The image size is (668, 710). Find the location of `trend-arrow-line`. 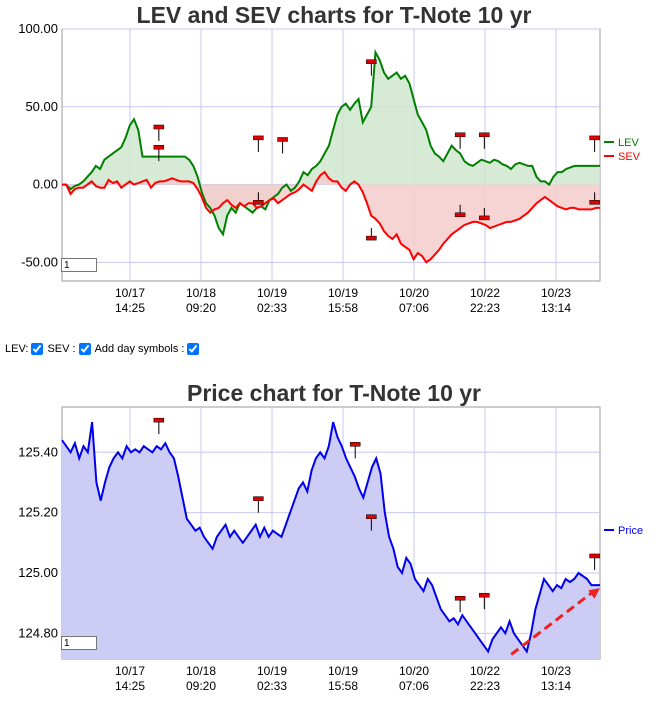

trend-arrow-line is located at coordinates (552, 622).